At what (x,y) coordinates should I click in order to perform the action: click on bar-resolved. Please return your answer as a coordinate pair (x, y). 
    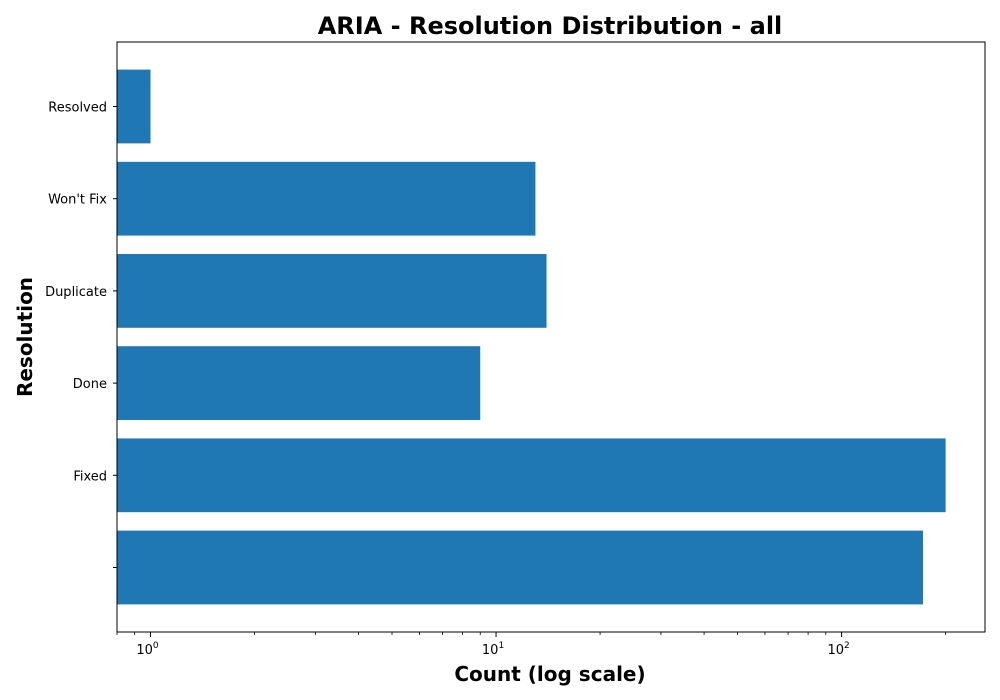
    Looking at the image, I should click on (134, 106).